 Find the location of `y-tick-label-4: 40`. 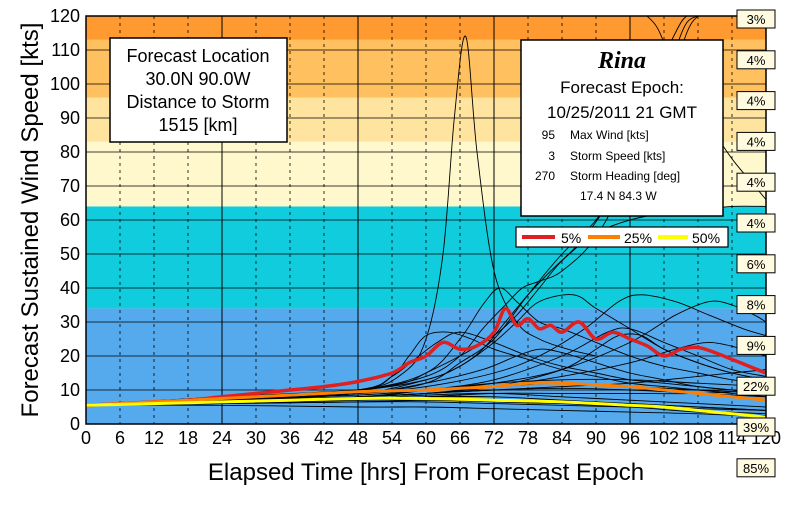

y-tick-label-4: 40 is located at coordinates (70, 288).